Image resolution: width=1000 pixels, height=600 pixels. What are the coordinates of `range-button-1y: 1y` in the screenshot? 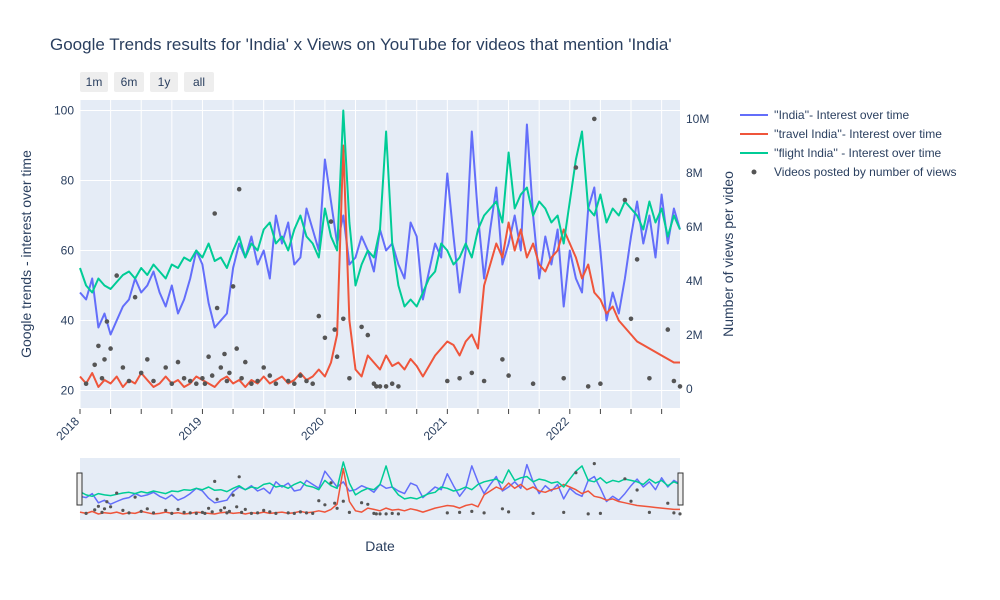 It's located at (164, 82).